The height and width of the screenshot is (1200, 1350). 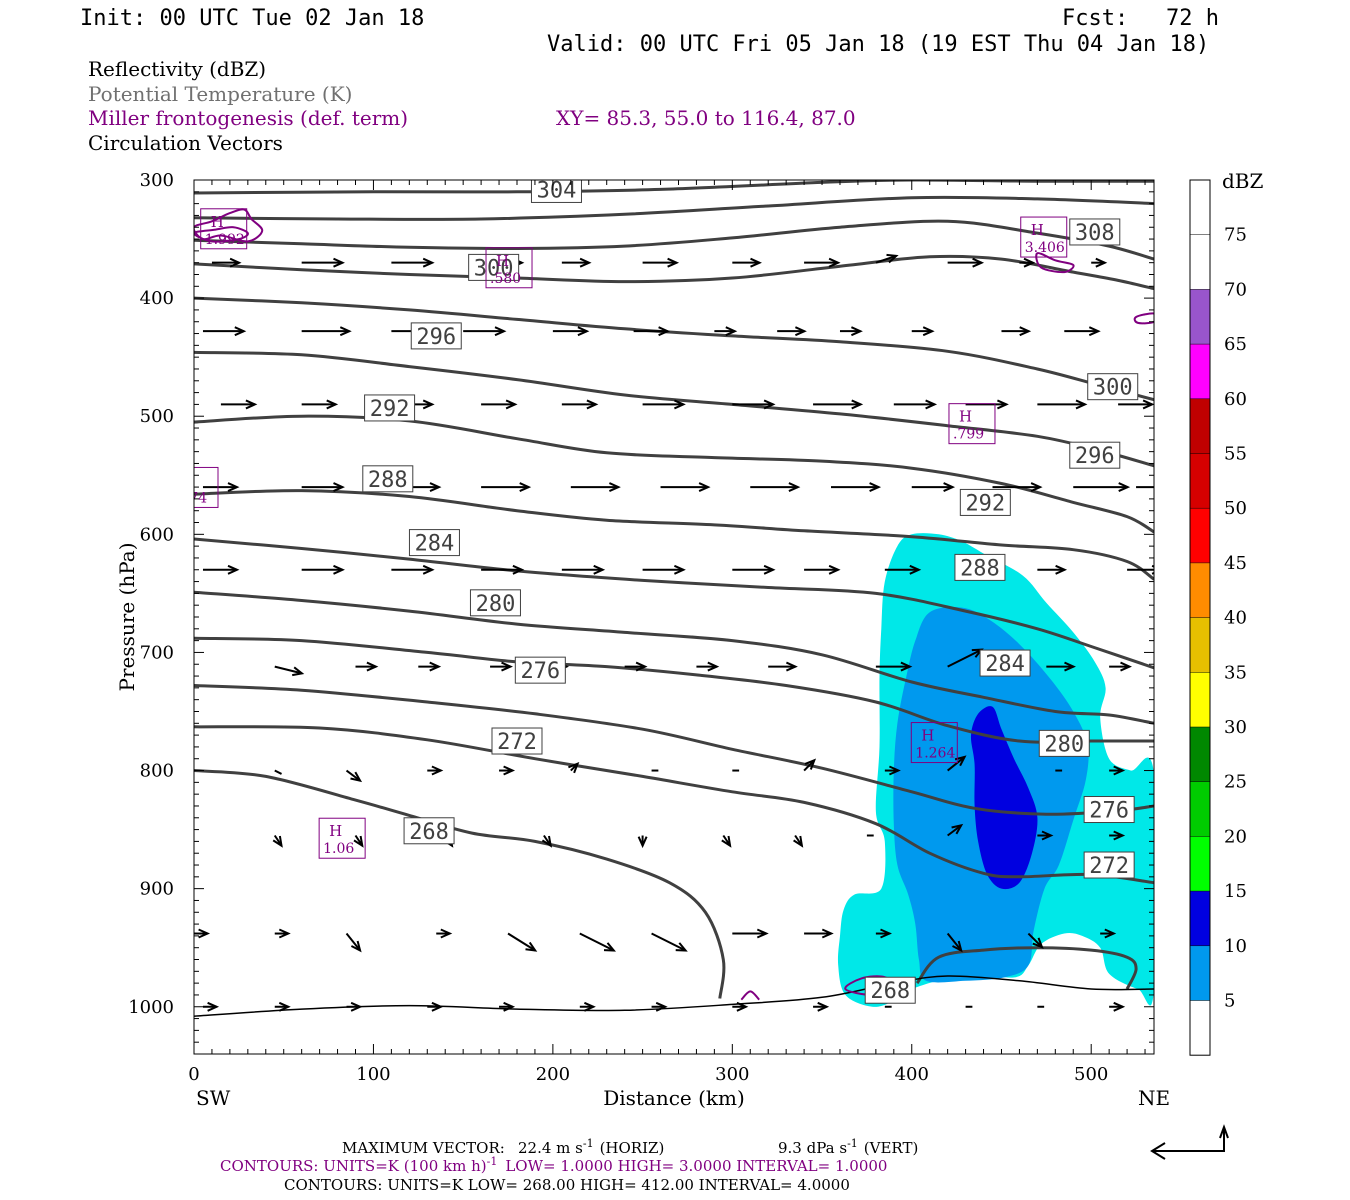 I want to click on y-tick-label: 800, so click(x=157, y=771).